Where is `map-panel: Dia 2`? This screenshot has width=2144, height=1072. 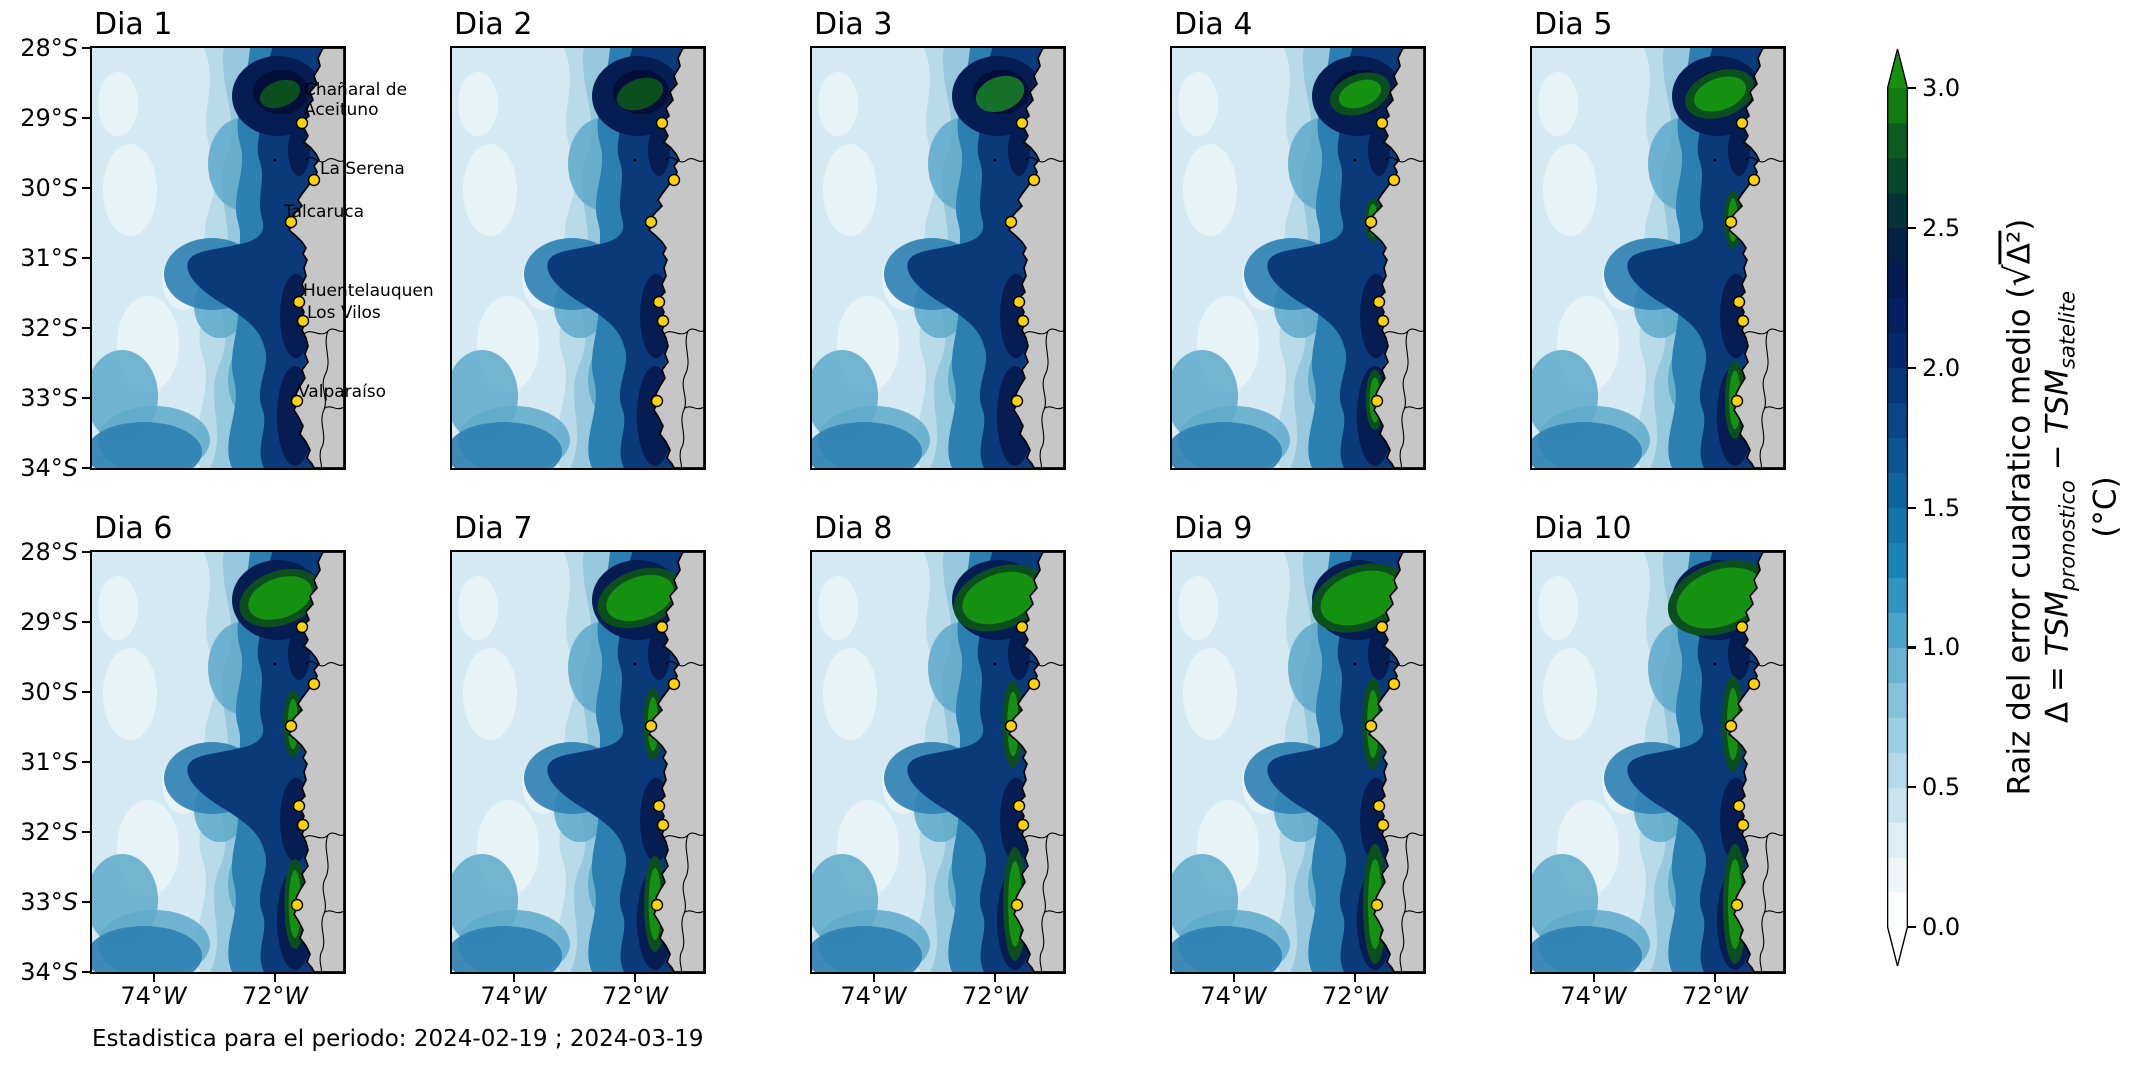 map-panel: Dia 2 is located at coordinates (578, 238).